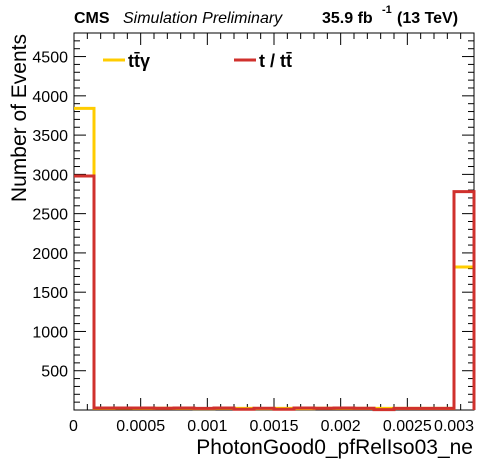  What do you see at coordinates (139, 61) in the screenshot?
I see `legend-label-ttgamma: tt̄γ` at bounding box center [139, 61].